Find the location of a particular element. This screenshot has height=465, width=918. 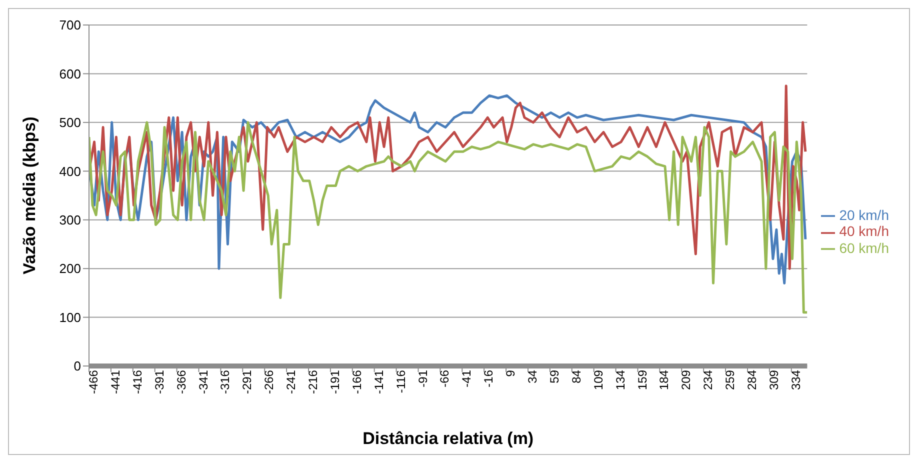

y-tick-label: 600 is located at coordinates (70, 74).